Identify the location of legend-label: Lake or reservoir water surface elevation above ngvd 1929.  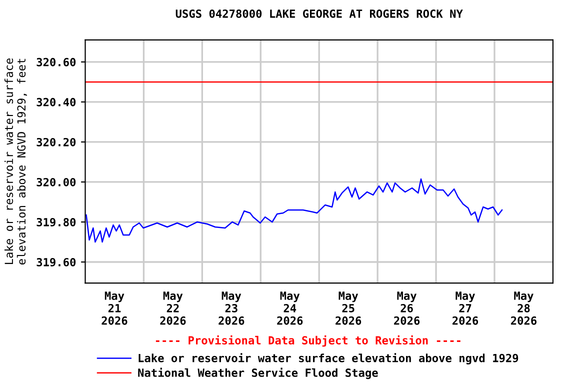
(328, 358).